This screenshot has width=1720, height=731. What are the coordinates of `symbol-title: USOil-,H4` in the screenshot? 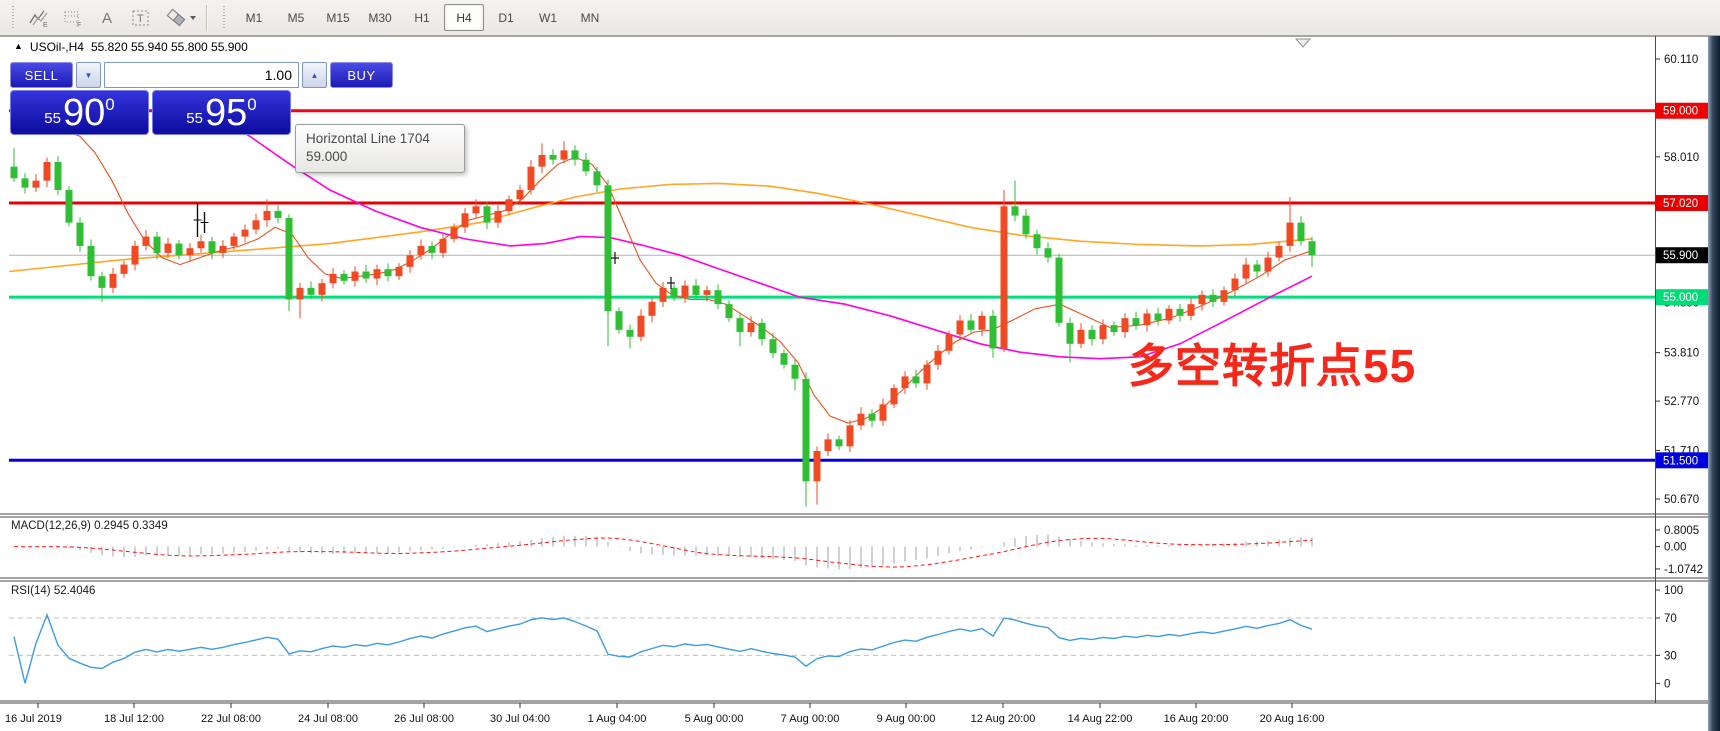 It's located at (56, 47).